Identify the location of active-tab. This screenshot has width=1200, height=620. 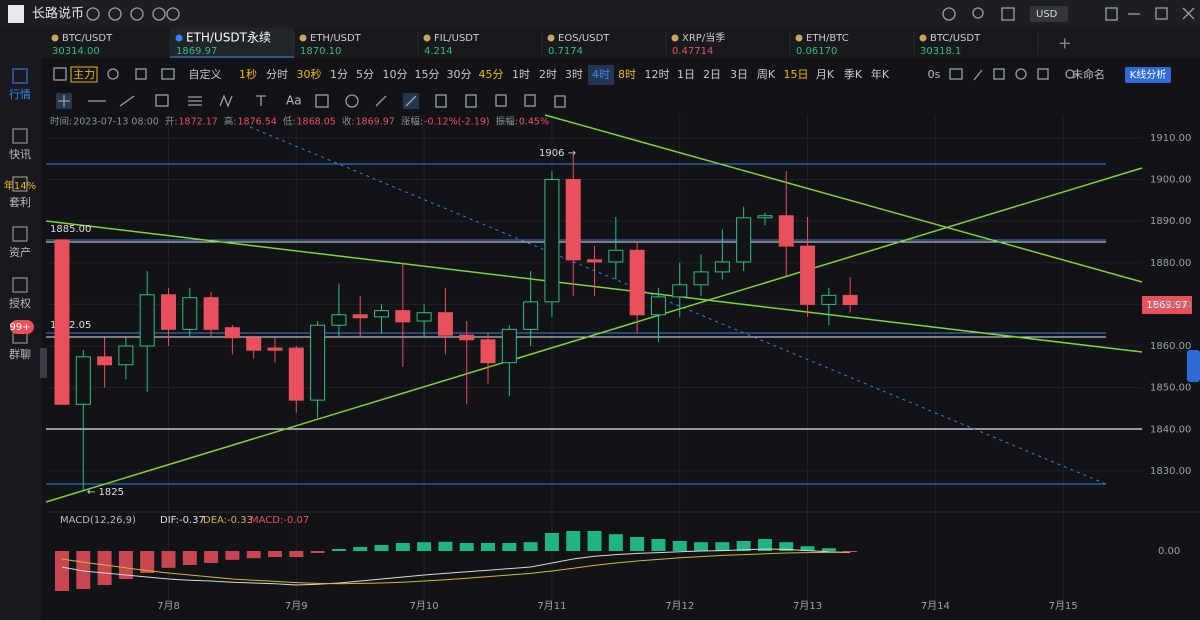
(232, 43).